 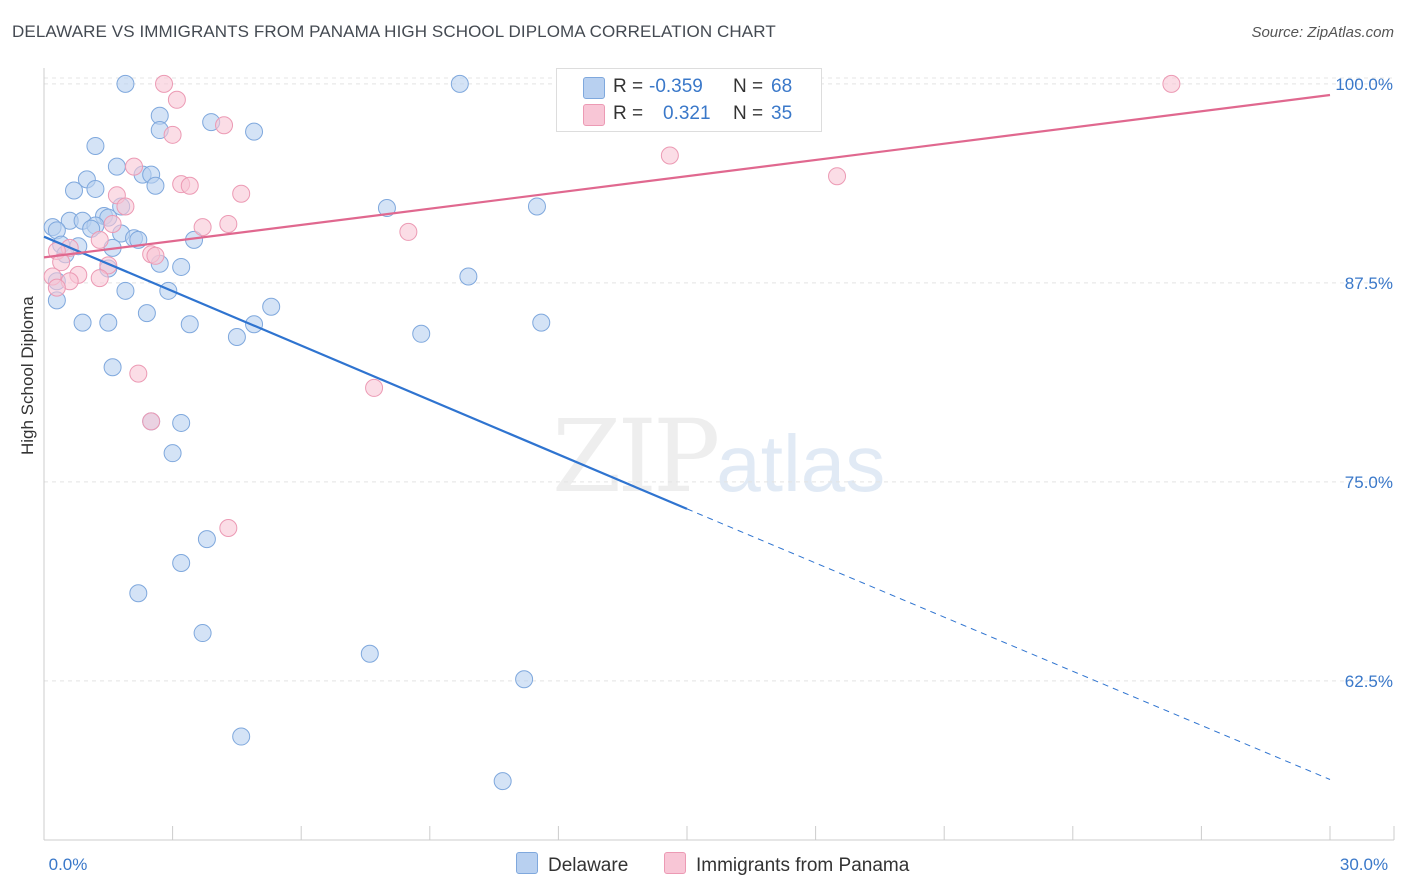 I want to click on source-credit: Source: ZipAtlas.com, so click(x=1322, y=32).